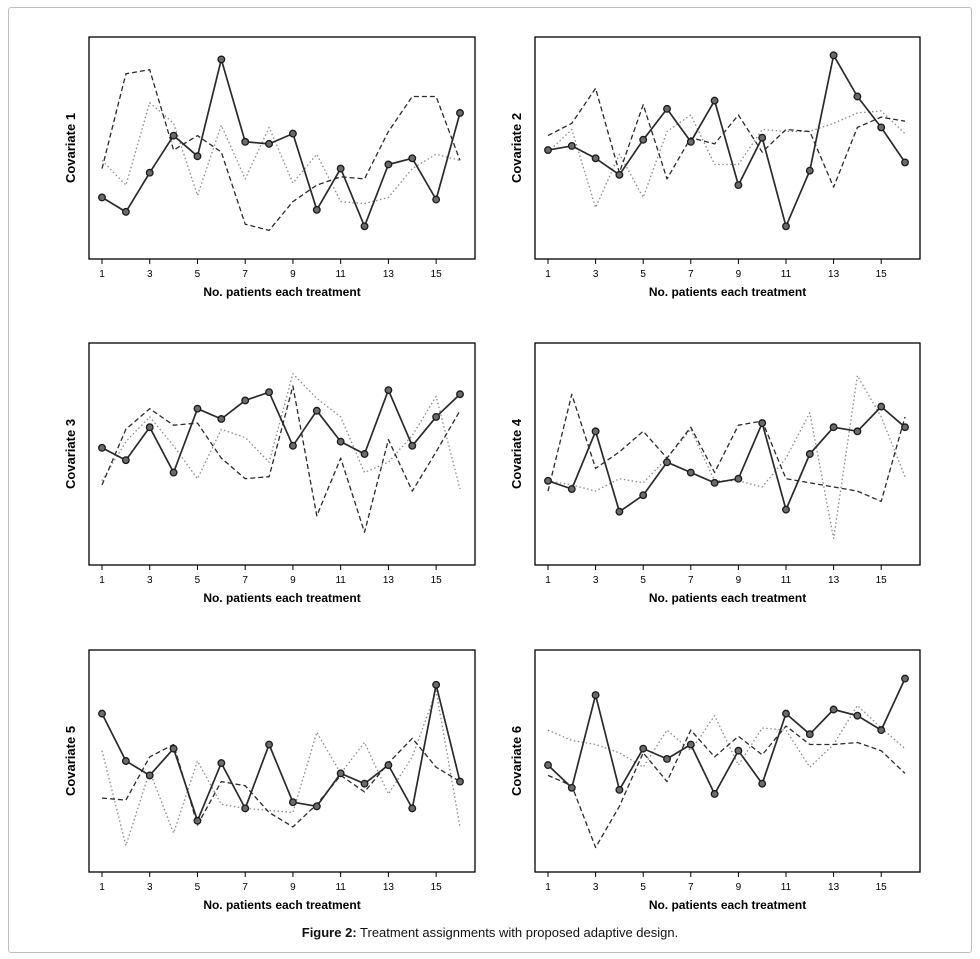 This screenshot has height=959, width=980. Describe the element at coordinates (516, 453) in the screenshot. I see `y-axis-label: Covariate 4` at that location.